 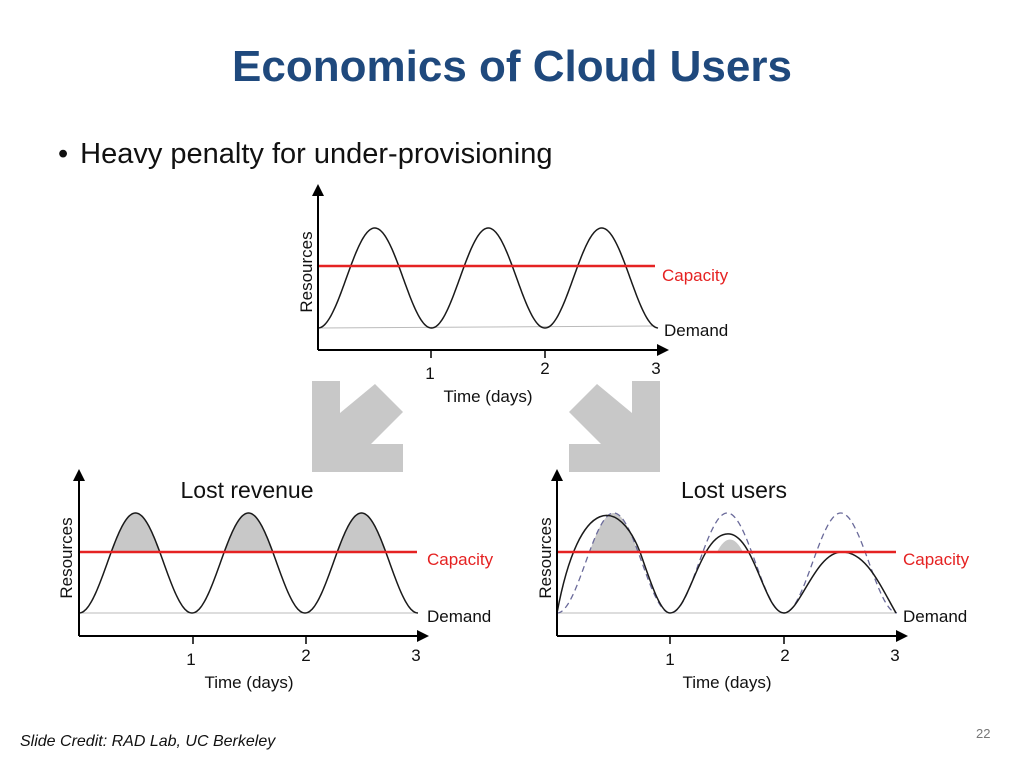 I want to click on top-chart-tick-label-2: 2, so click(x=544, y=368).